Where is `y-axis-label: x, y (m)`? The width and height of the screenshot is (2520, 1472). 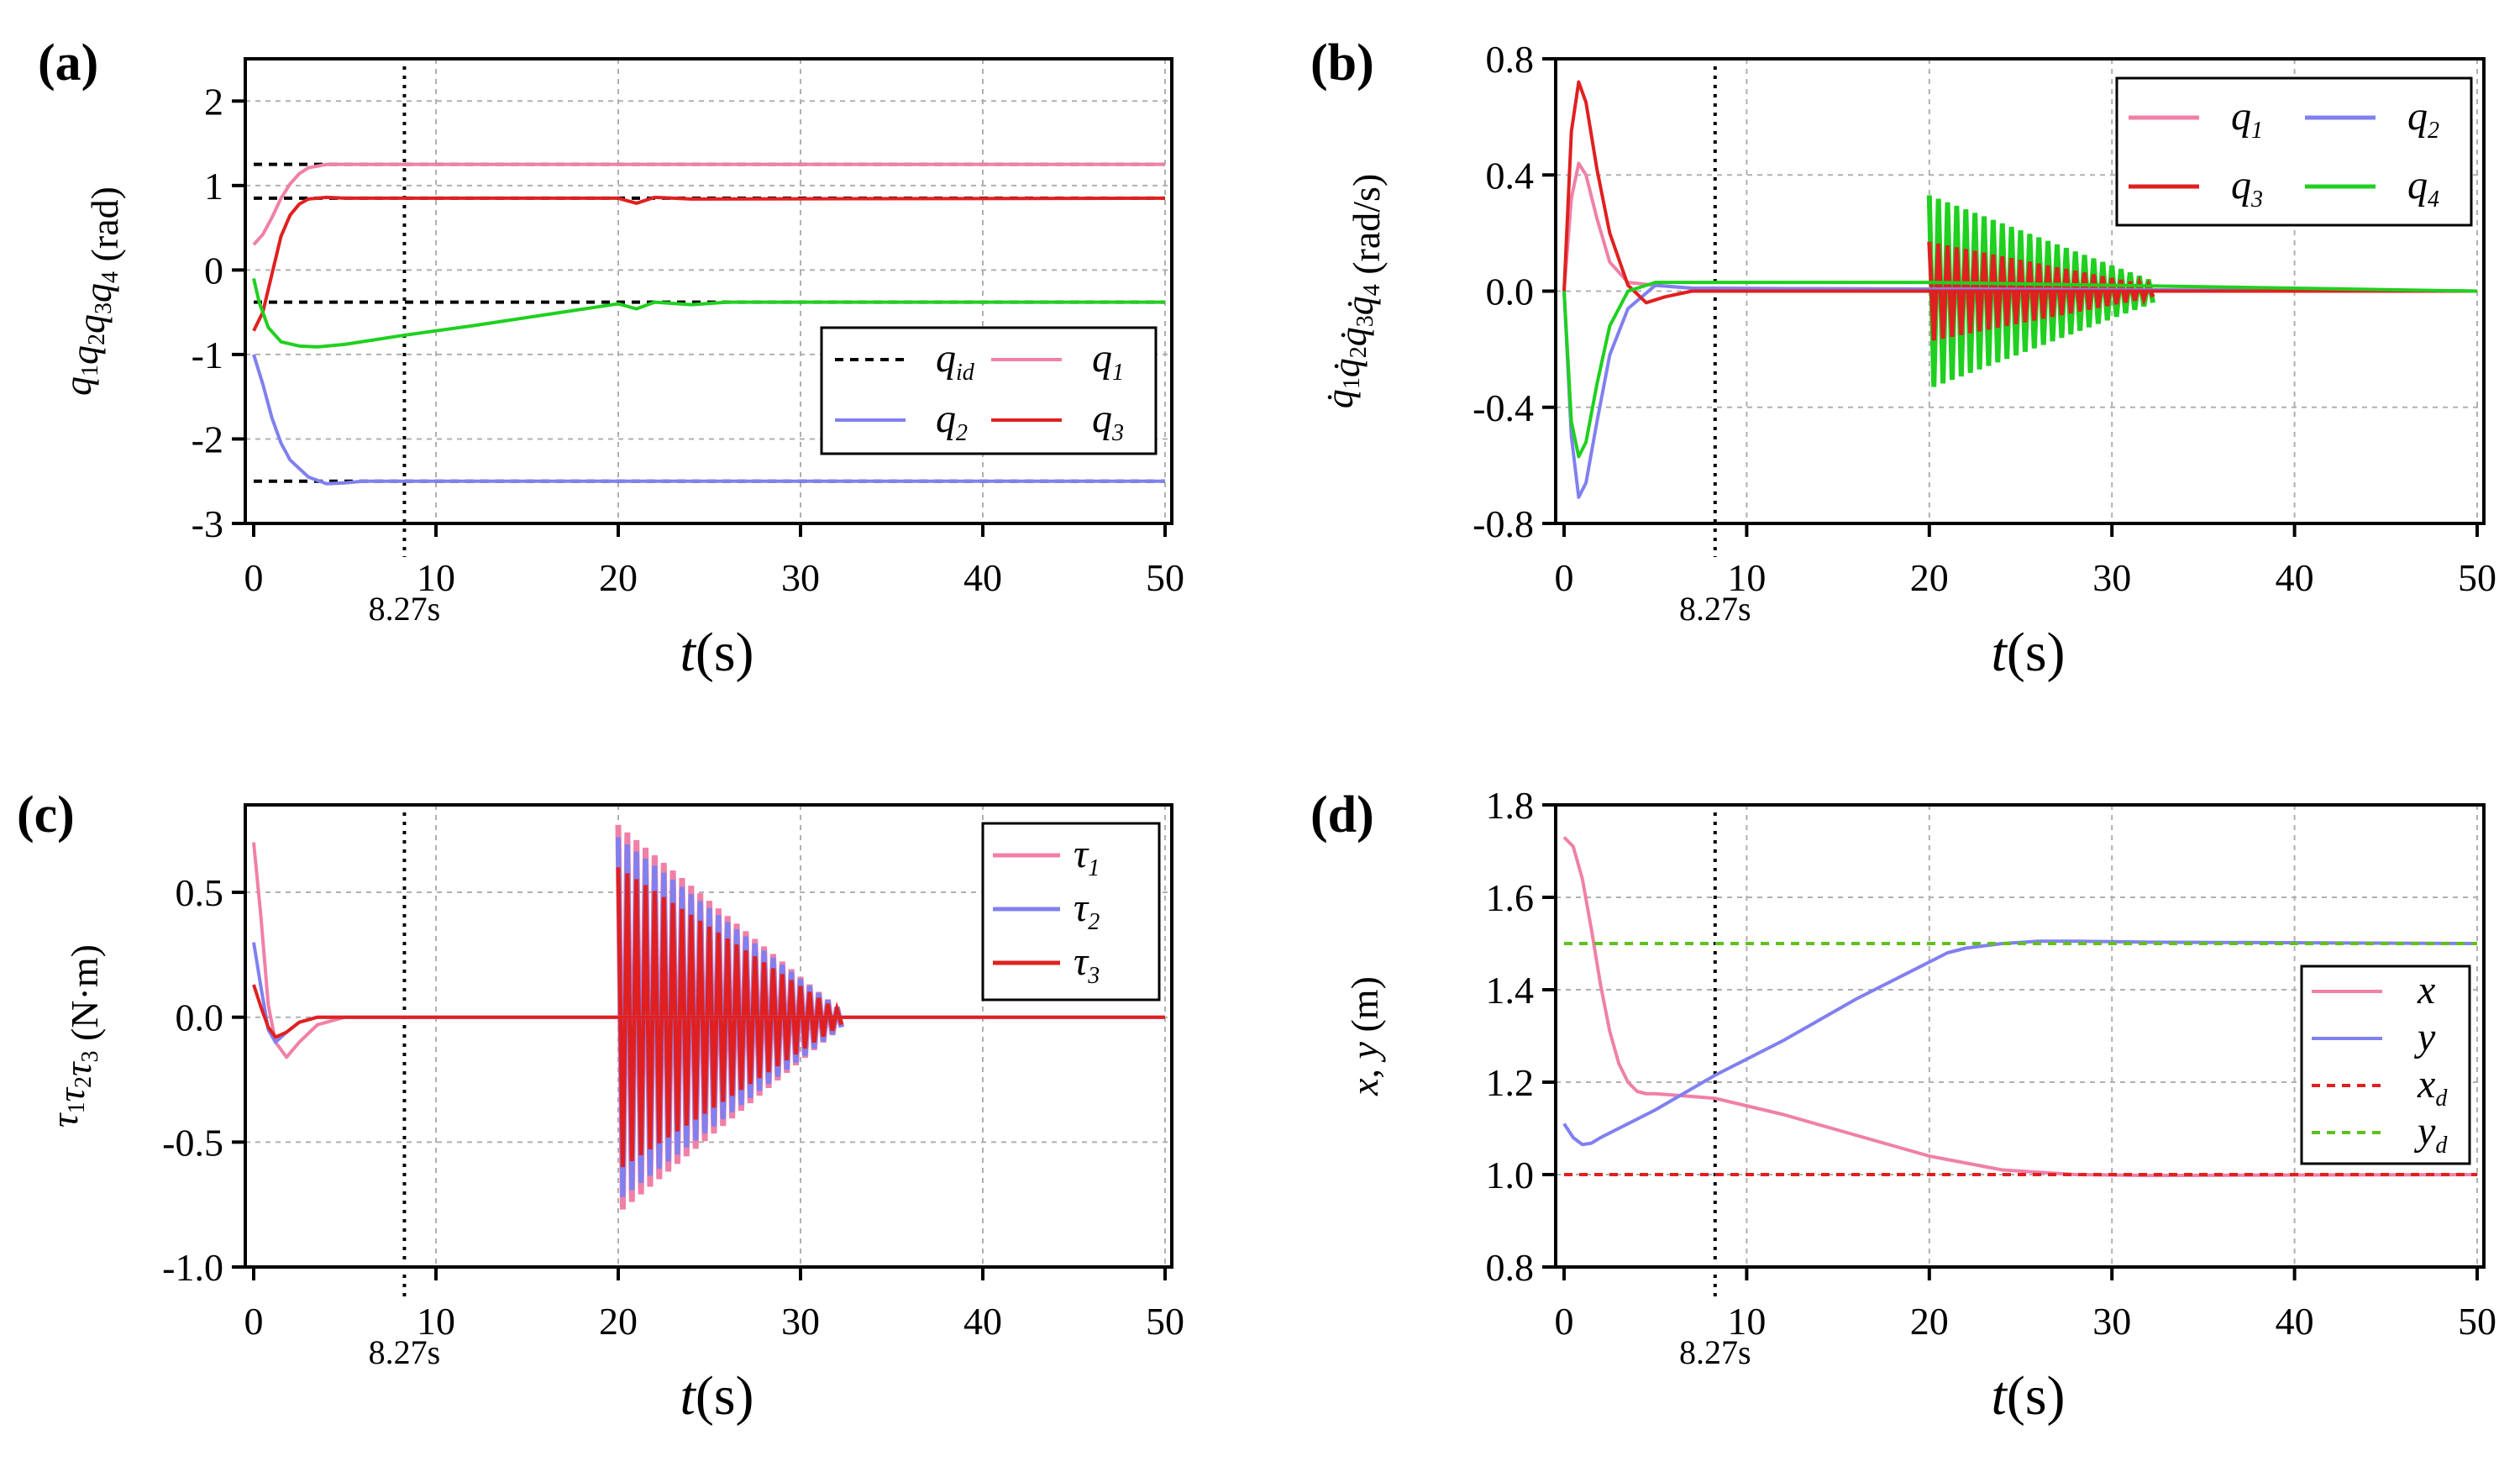
y-axis-label: x, y (m) is located at coordinates (1364, 1036).